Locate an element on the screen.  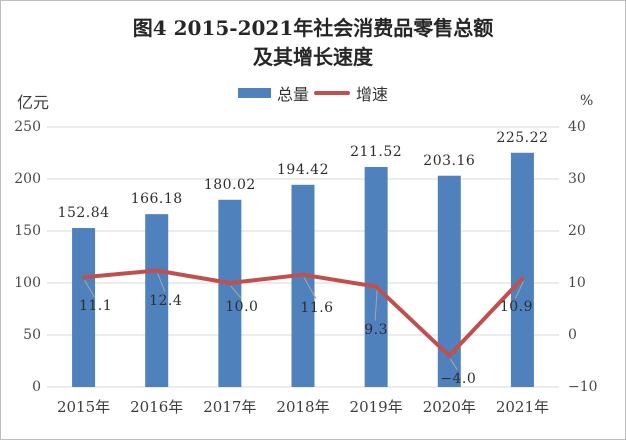
bar-2018年 is located at coordinates (303, 285).